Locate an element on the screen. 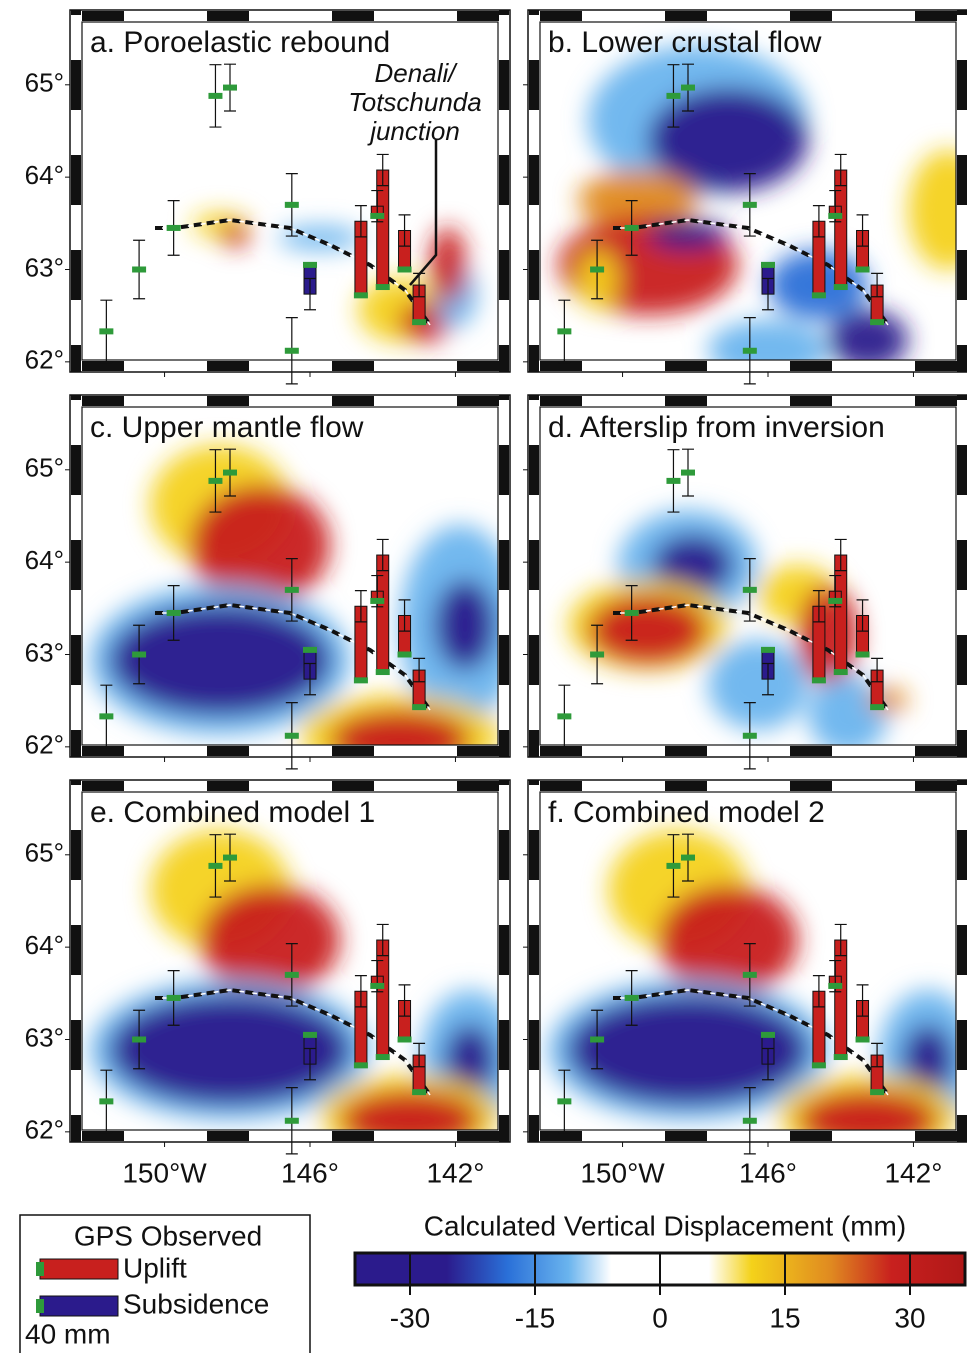 The width and height of the screenshot is (967, 1358). panel-title: f. Combined model 2 is located at coordinates (686, 812).